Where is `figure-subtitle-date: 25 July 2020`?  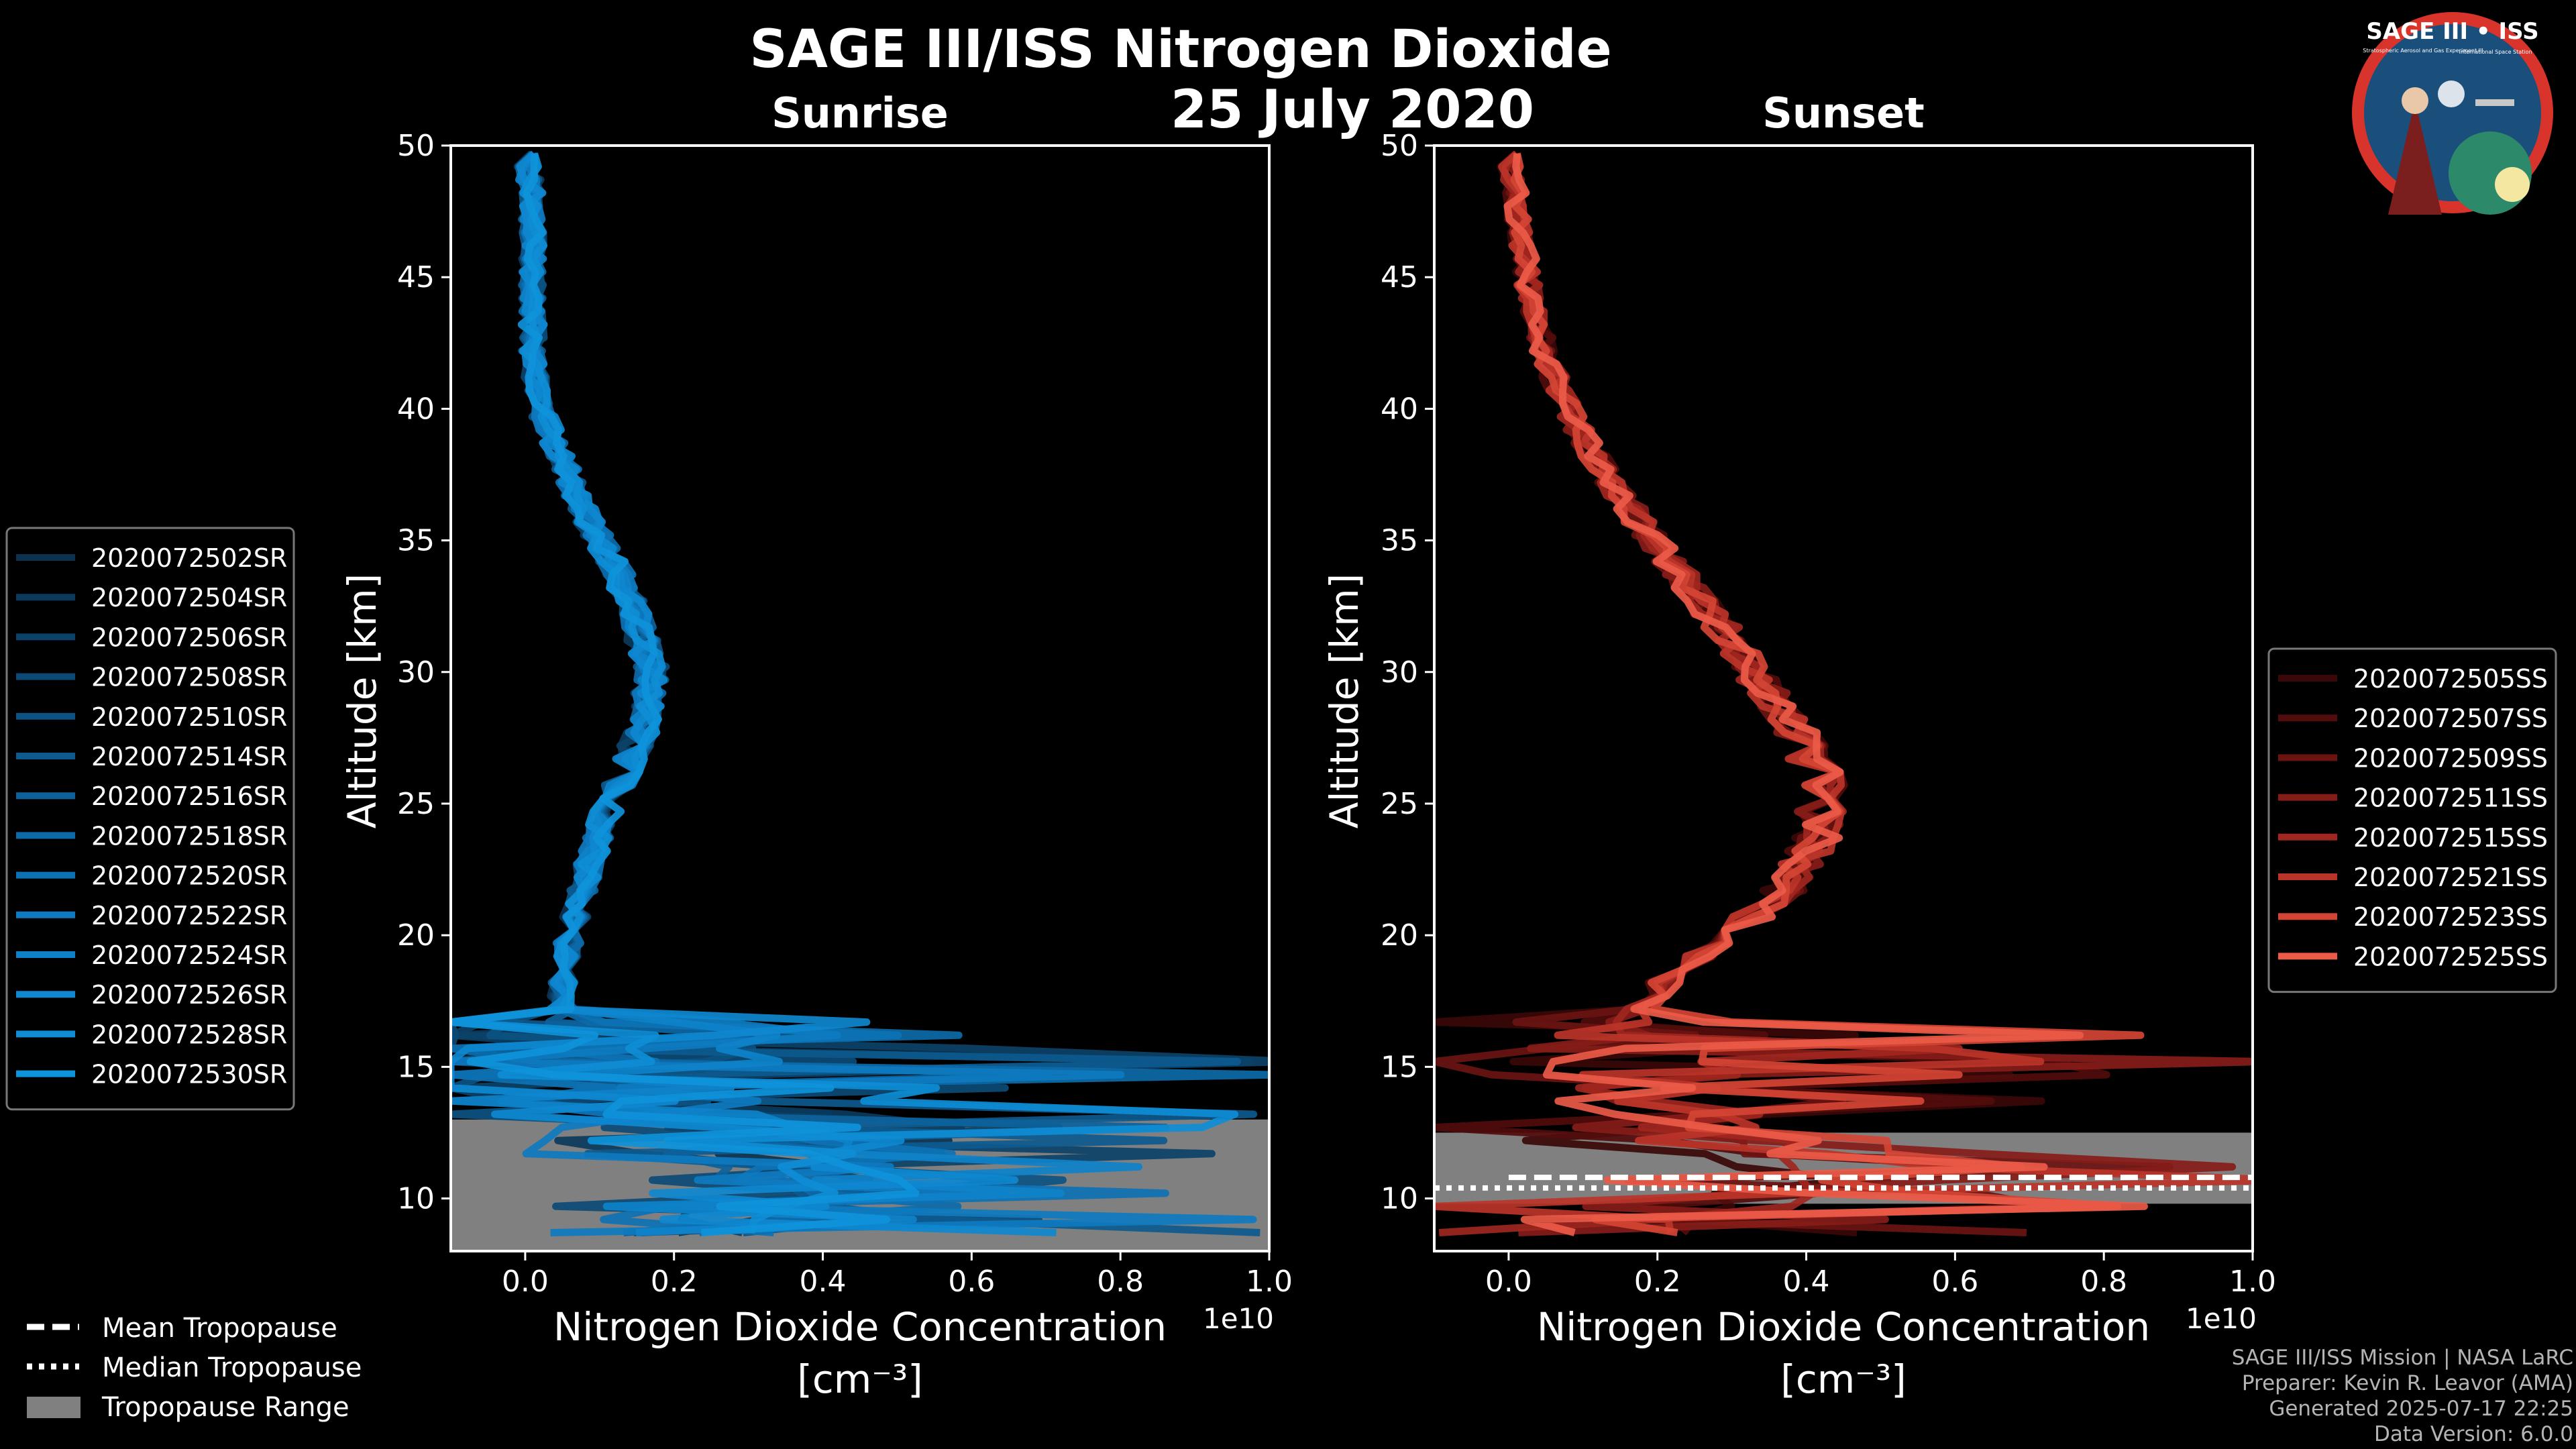
figure-subtitle-date: 25 July 2020 is located at coordinates (1352, 110).